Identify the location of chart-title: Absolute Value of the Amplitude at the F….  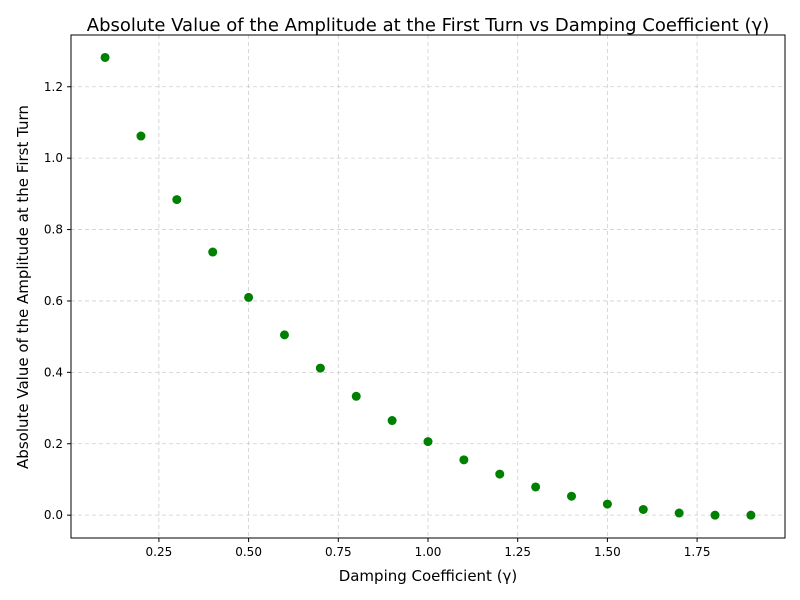
(428, 25).